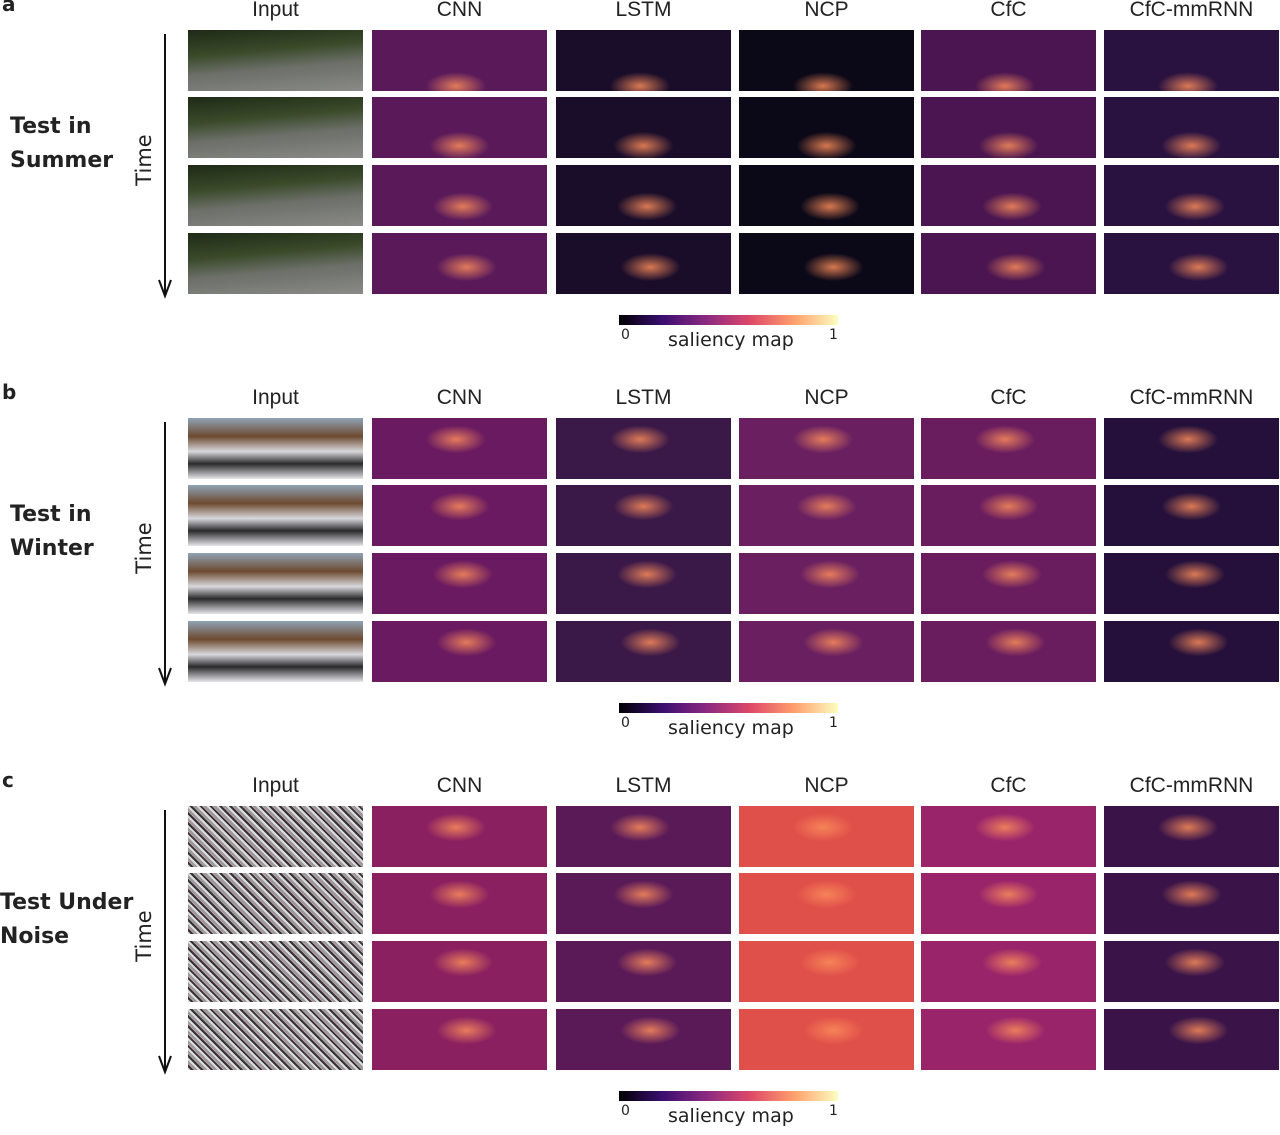  What do you see at coordinates (67, 902) in the screenshot?
I see `row-label: Test Under` at bounding box center [67, 902].